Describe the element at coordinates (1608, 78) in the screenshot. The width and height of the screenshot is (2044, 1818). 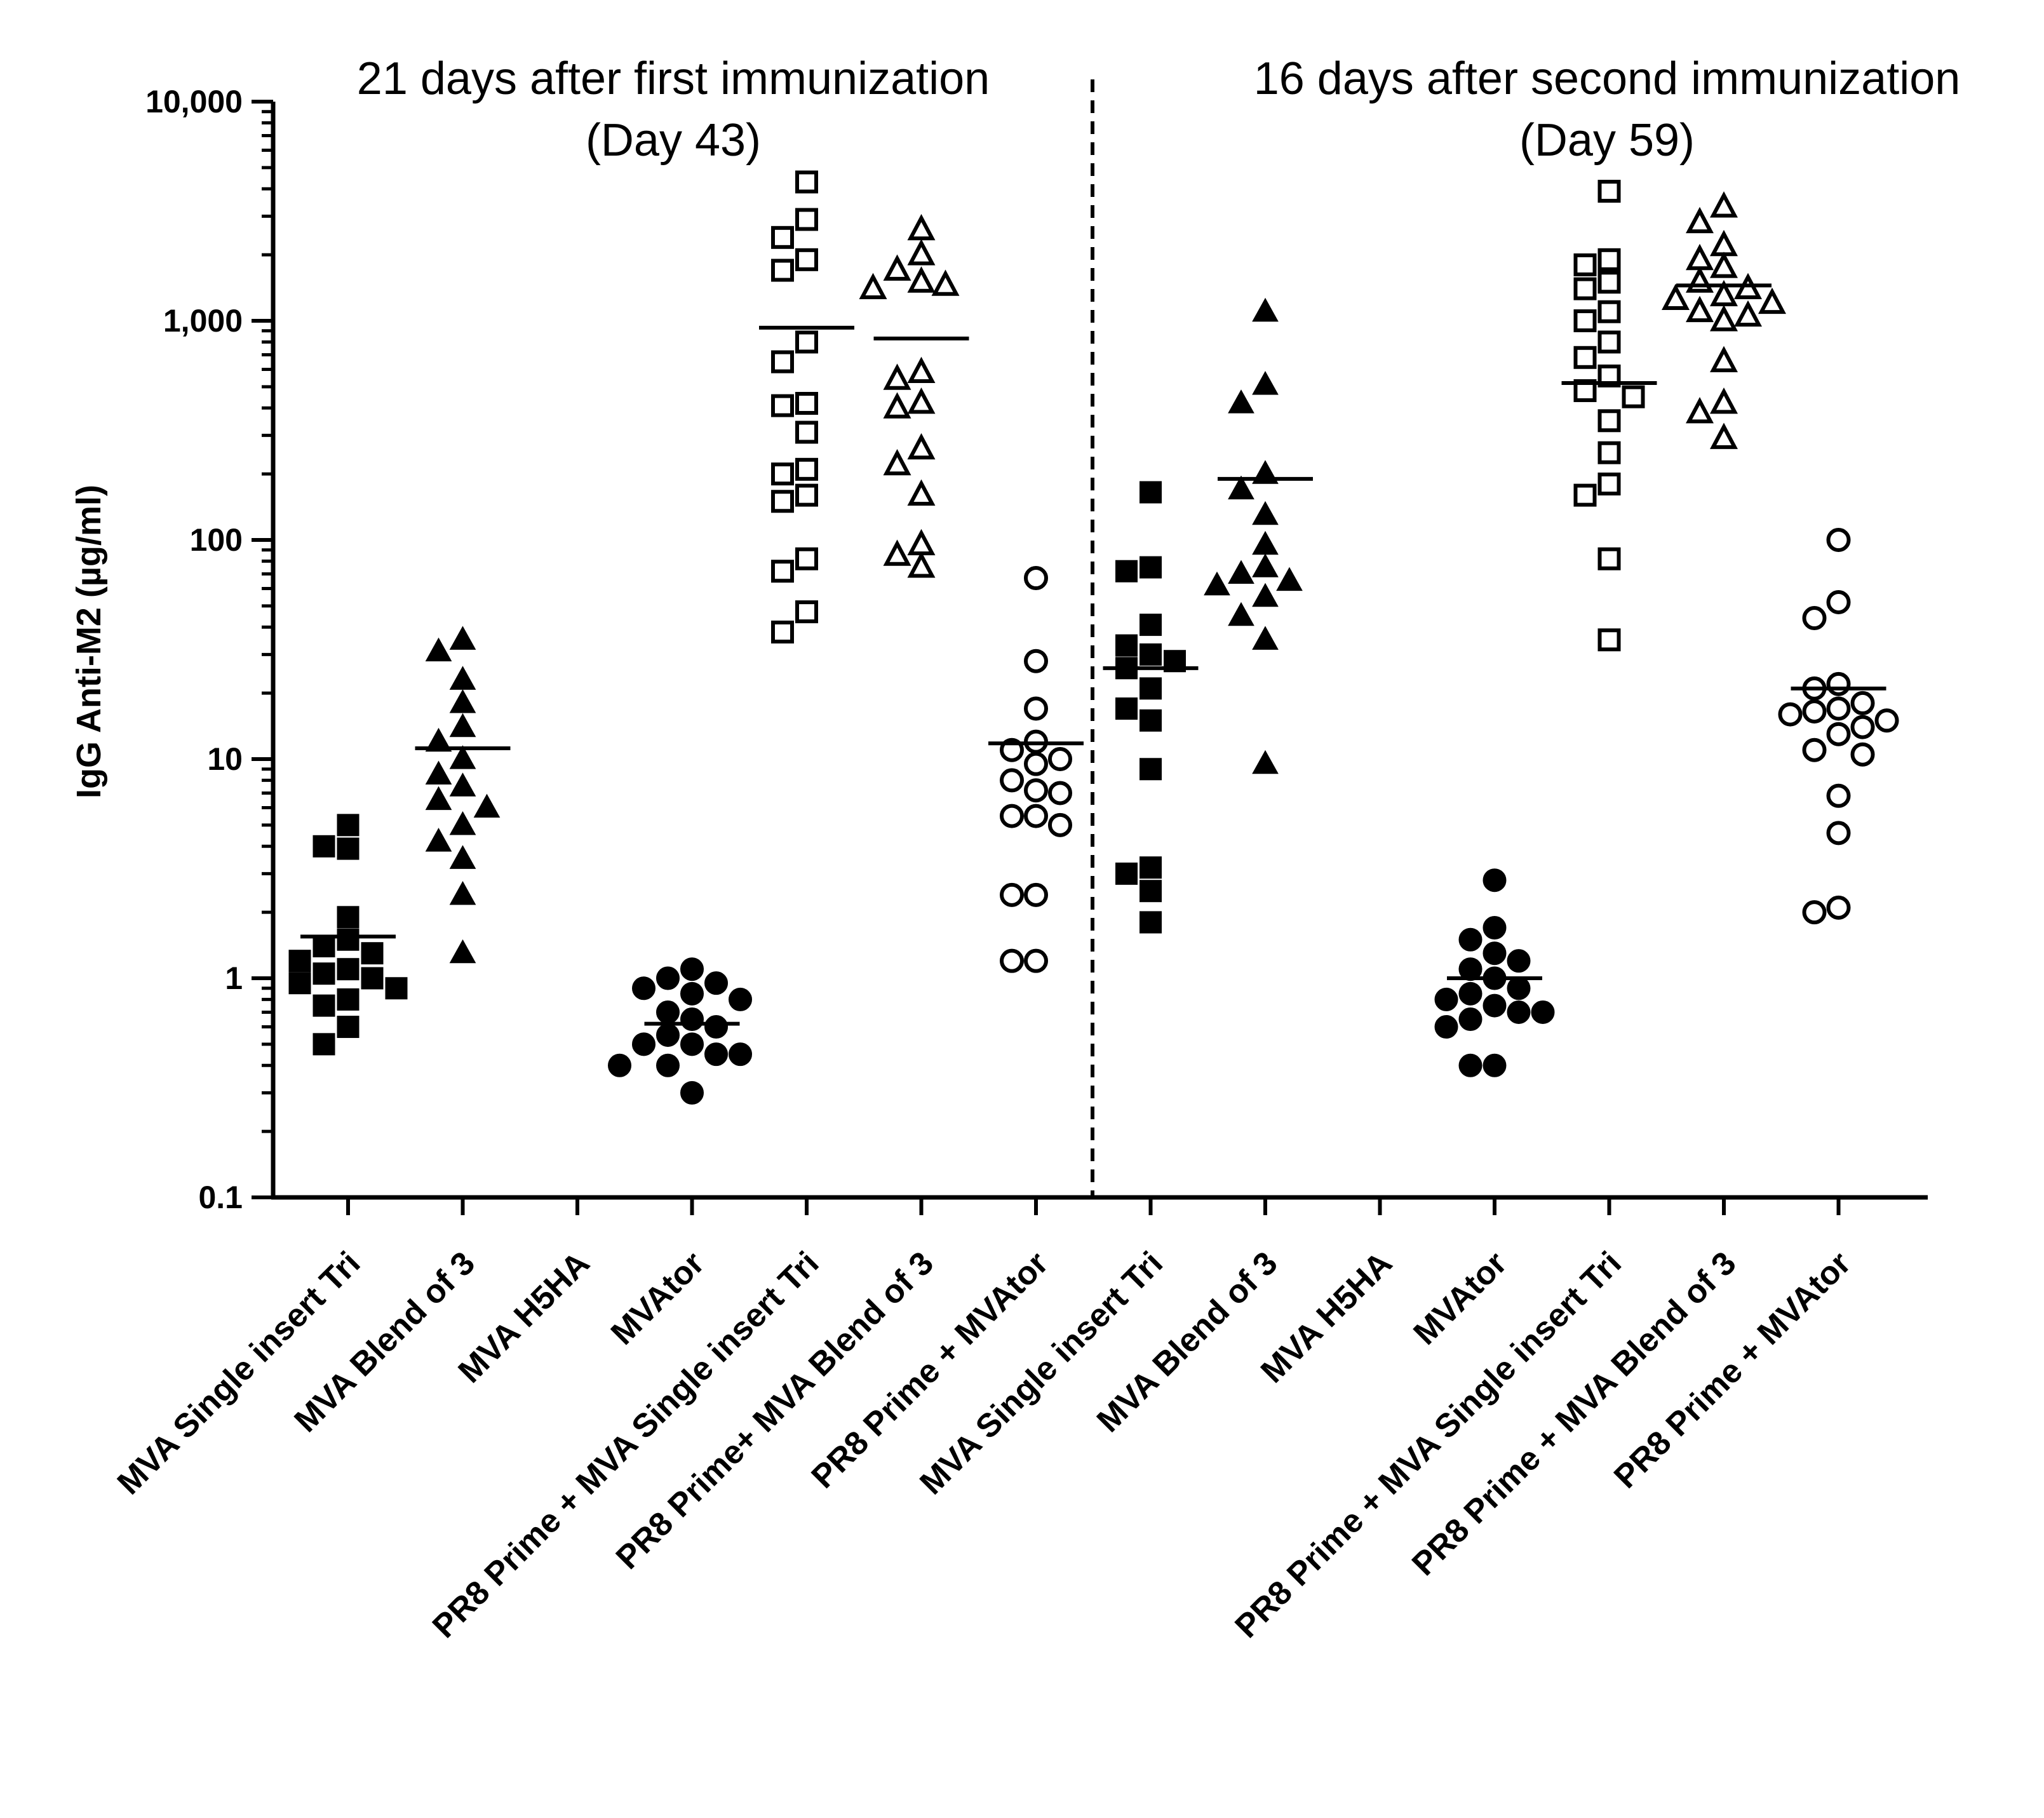
I see `right-annotation-title: 16 days after second immunization` at that location.